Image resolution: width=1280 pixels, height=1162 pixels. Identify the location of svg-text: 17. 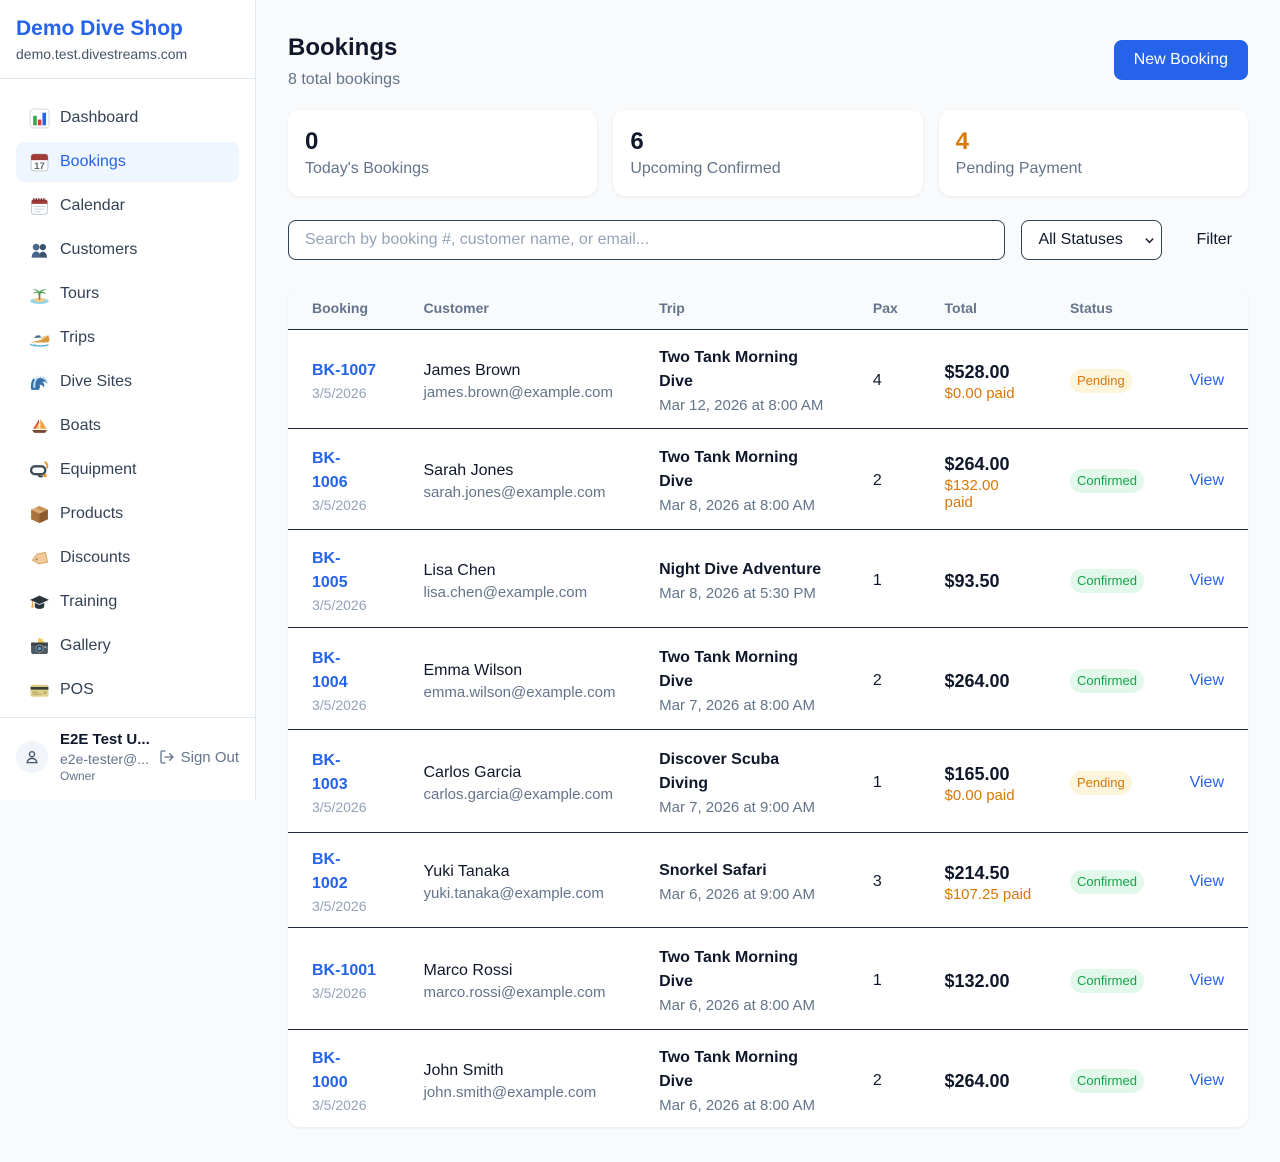
(39, 166).